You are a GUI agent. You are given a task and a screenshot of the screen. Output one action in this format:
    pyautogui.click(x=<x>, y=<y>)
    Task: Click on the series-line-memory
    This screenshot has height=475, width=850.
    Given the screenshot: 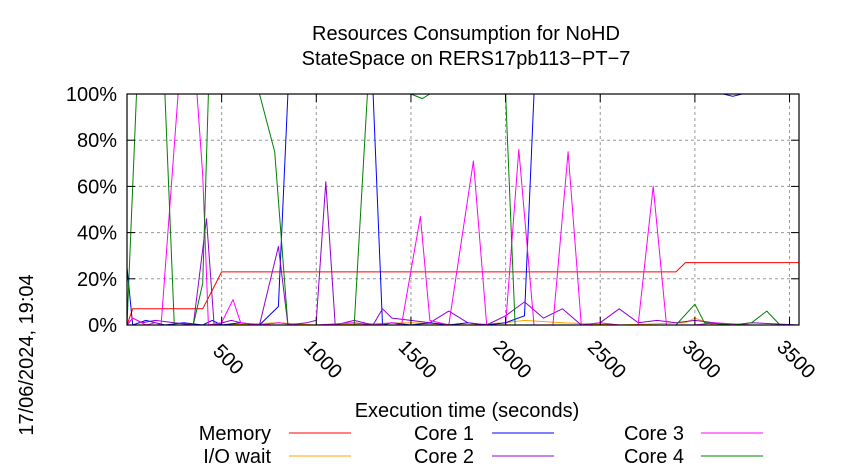 What is the action you would take?
    pyautogui.click(x=462, y=294)
    